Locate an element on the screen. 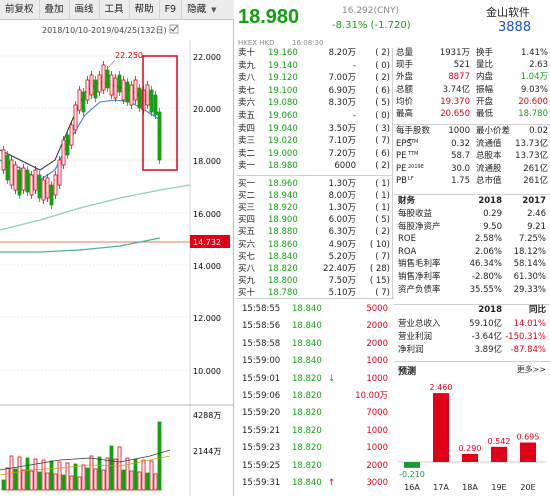 The width and height of the screenshot is (550, 499). toolbar-hide: 隐藏 is located at coordinates (197, 9).